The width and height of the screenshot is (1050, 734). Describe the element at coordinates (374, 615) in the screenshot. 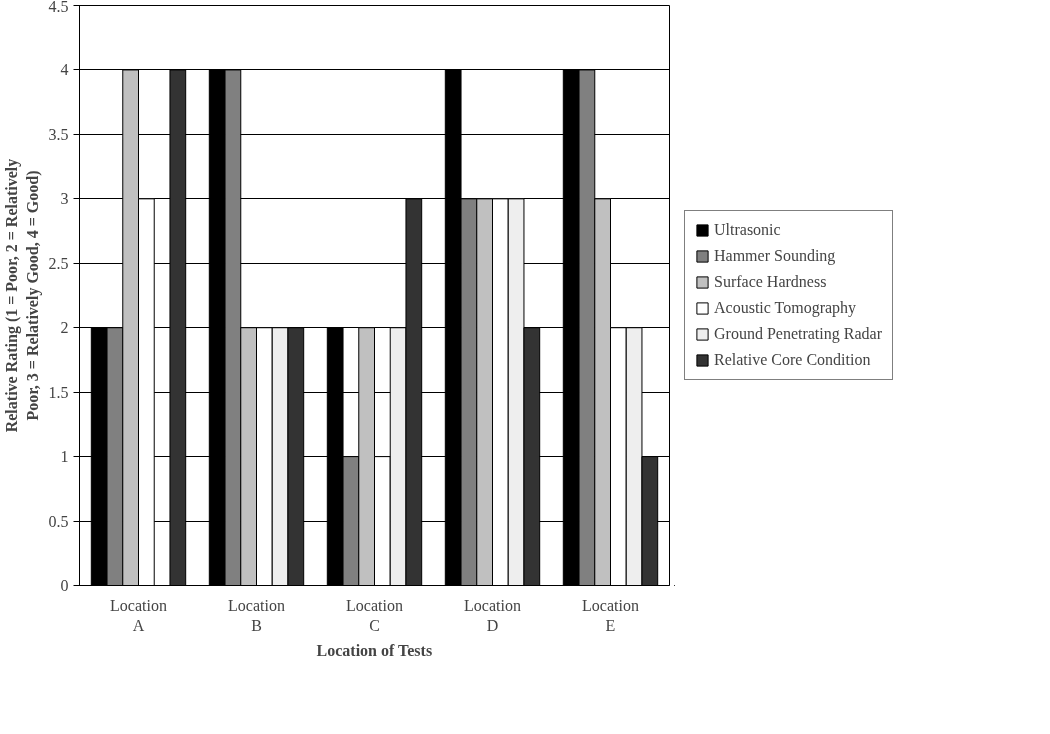

I see `x-tick-label: Location C` at that location.